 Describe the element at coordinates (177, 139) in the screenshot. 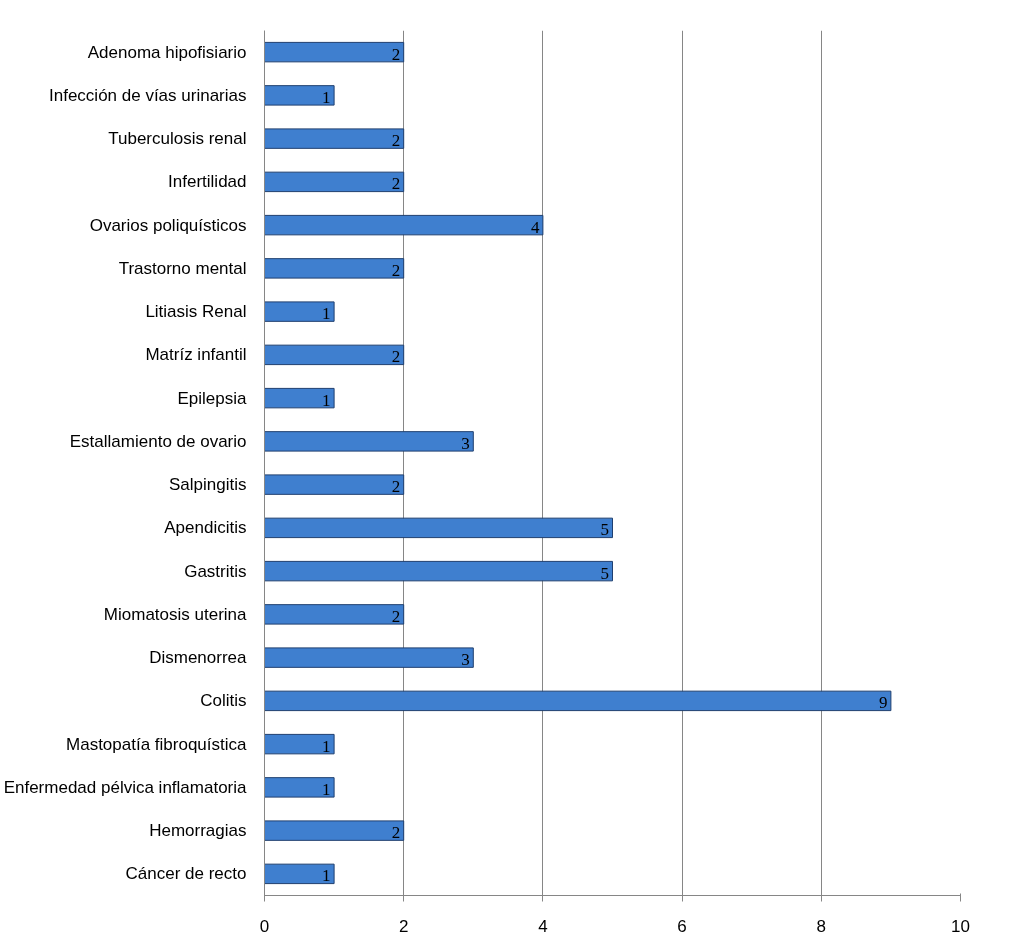

I see `y-tick-label: Tuberculosis renal` at that location.